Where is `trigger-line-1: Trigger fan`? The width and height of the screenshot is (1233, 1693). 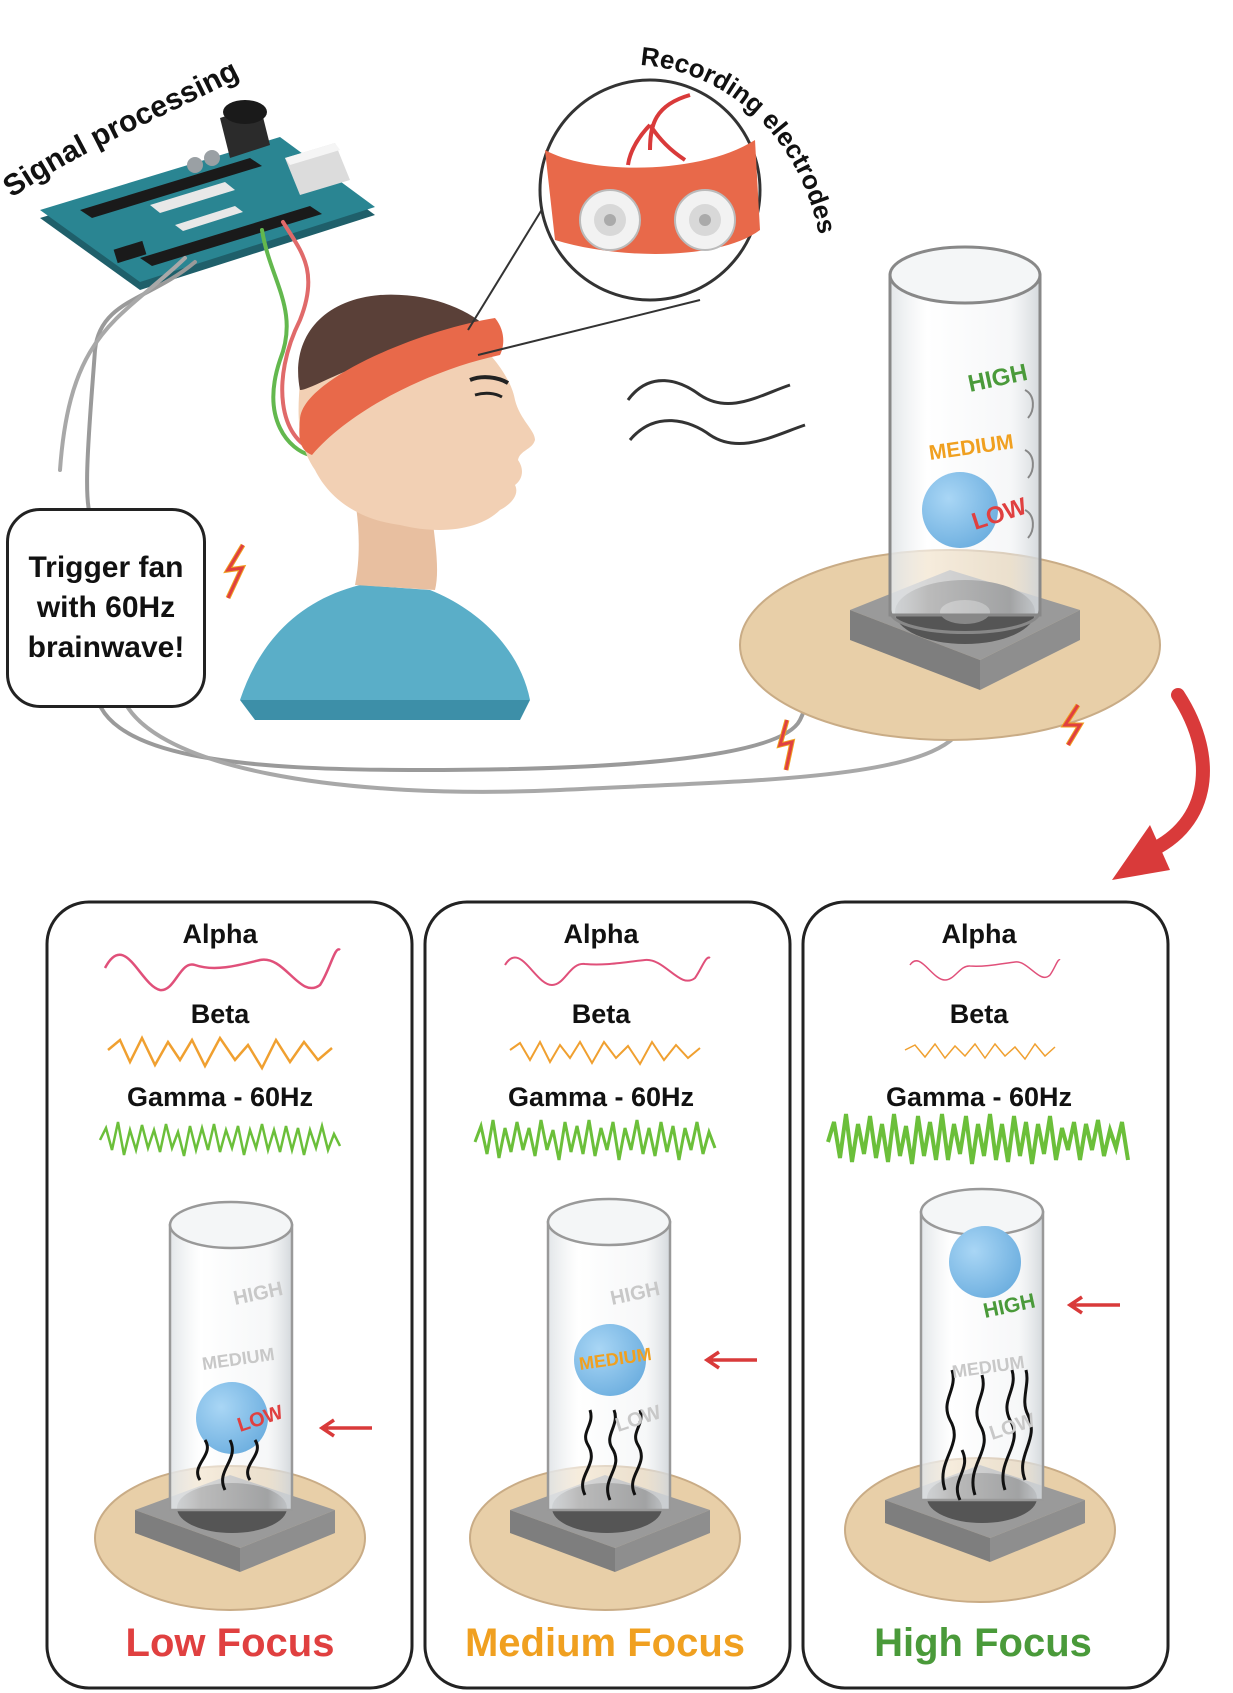 trigger-line-1: Trigger fan is located at coordinates (106, 567).